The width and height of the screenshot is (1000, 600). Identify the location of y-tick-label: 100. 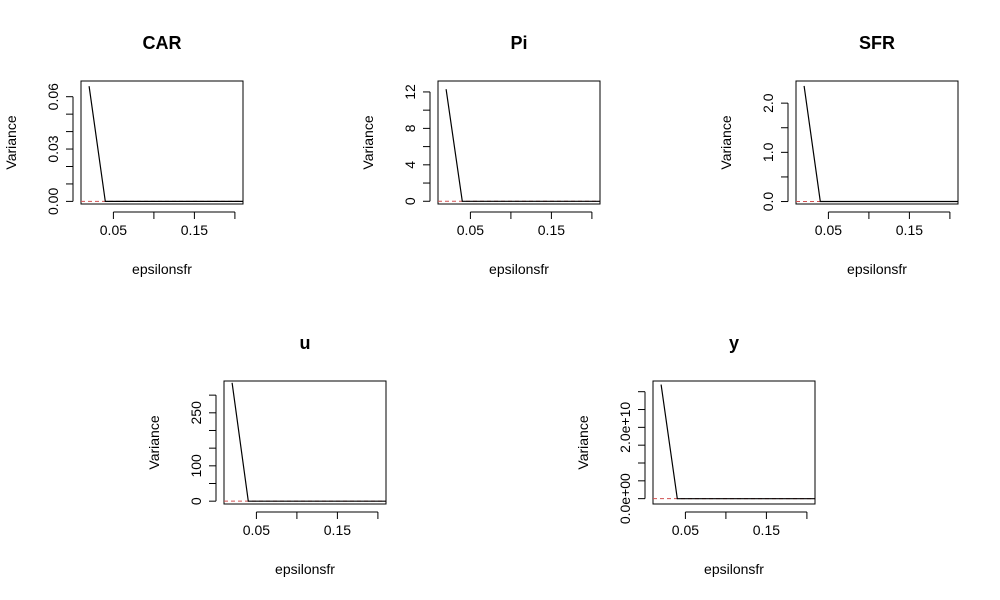
(196, 466).